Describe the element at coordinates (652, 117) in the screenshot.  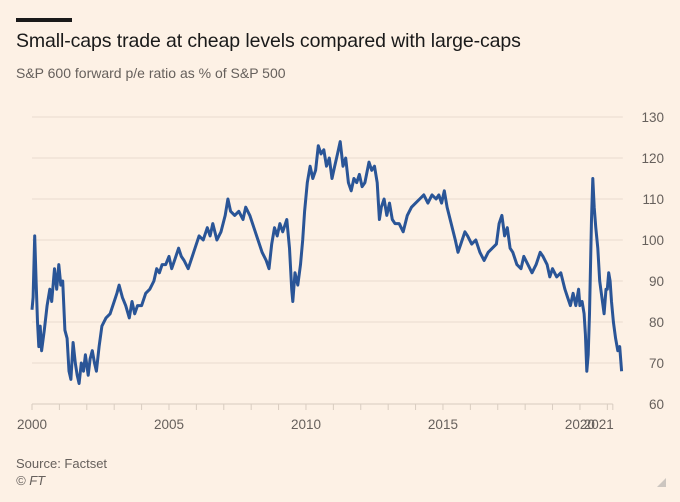
I see `y-tick-label: 130` at that location.